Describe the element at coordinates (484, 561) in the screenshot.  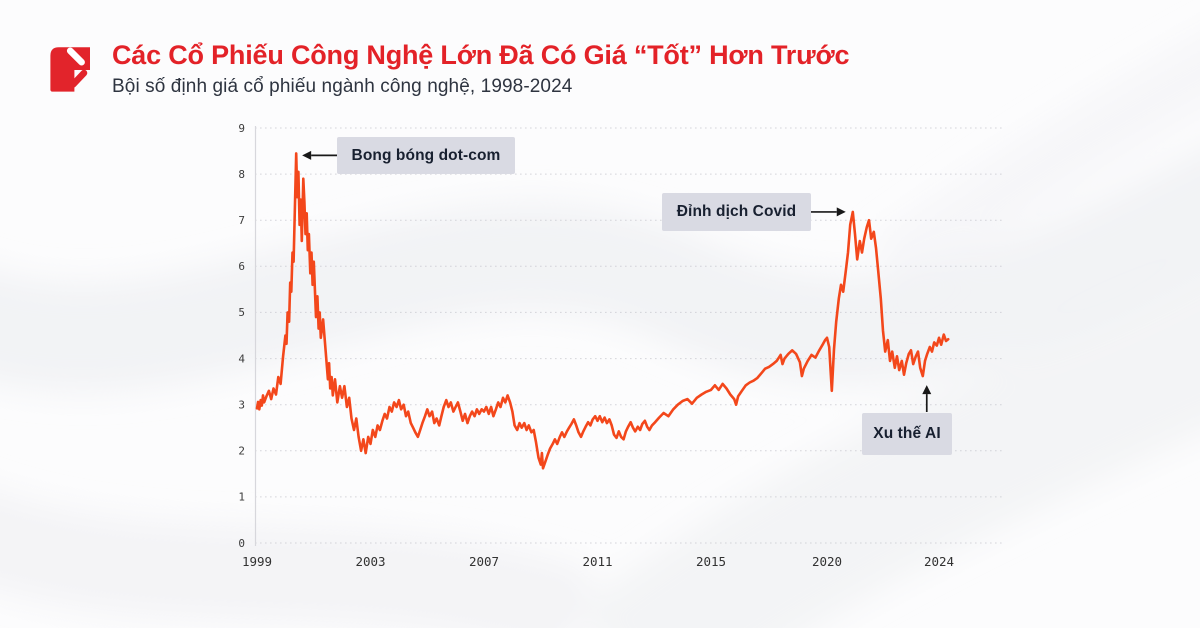
I see `x-tick-label: 2007` at that location.